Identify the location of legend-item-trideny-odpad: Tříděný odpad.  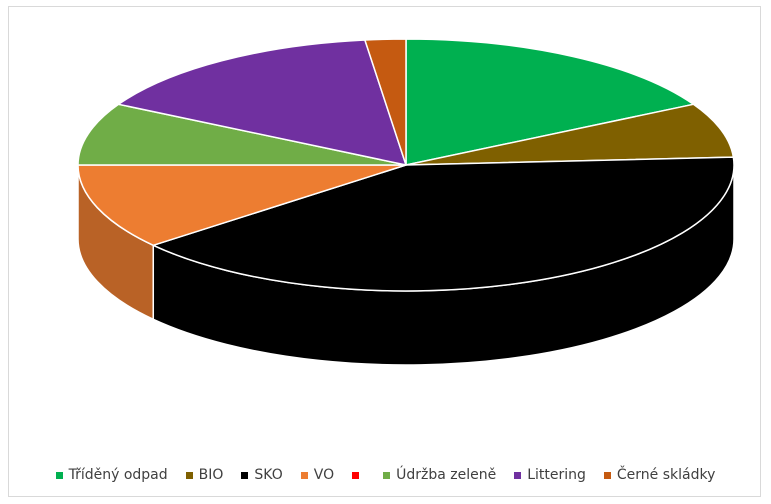
(111, 475).